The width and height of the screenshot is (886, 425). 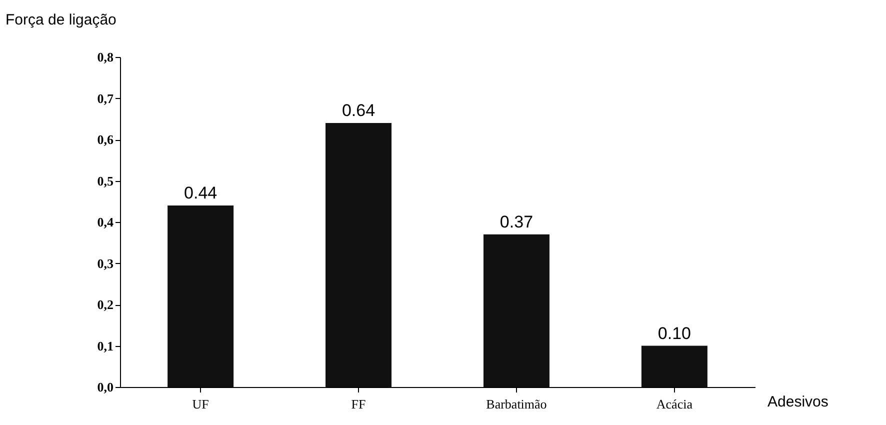 I want to click on x-tick-label: Acácia, so click(x=674, y=404).